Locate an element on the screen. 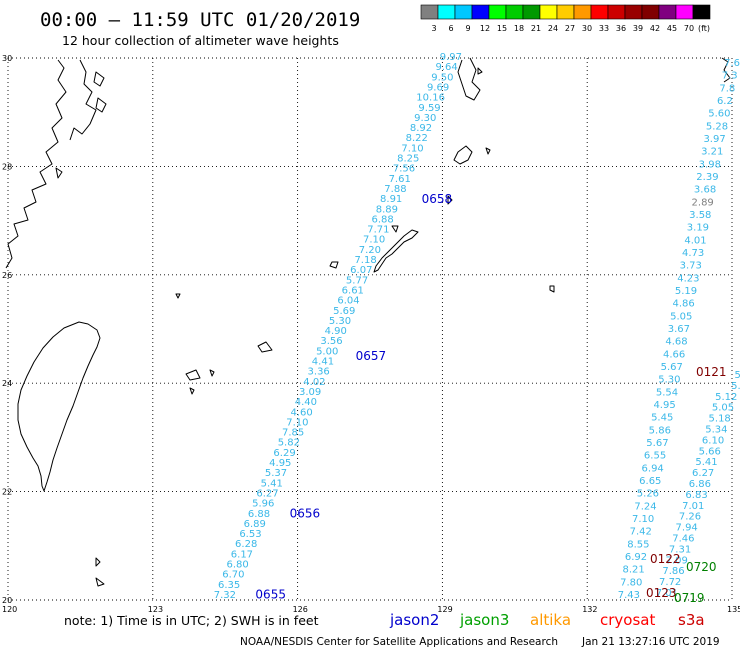 The image size is (740, 650). swh-value: 3.56 is located at coordinates (331, 341).